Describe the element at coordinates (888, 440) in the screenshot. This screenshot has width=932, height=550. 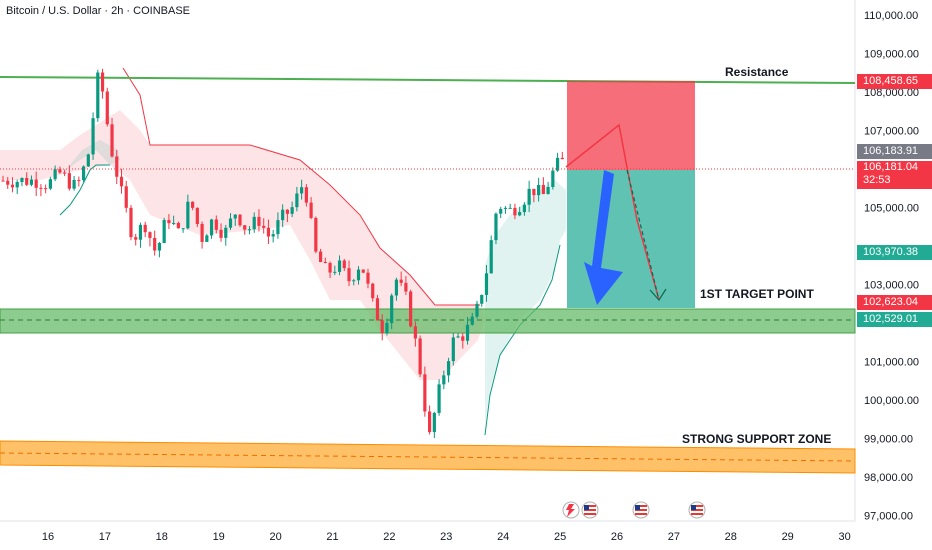
I see `y-tick-label: 99,000.00` at that location.